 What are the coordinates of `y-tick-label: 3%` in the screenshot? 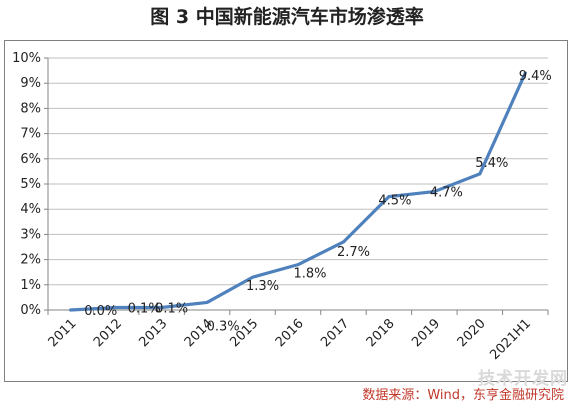 It's located at (30, 234).